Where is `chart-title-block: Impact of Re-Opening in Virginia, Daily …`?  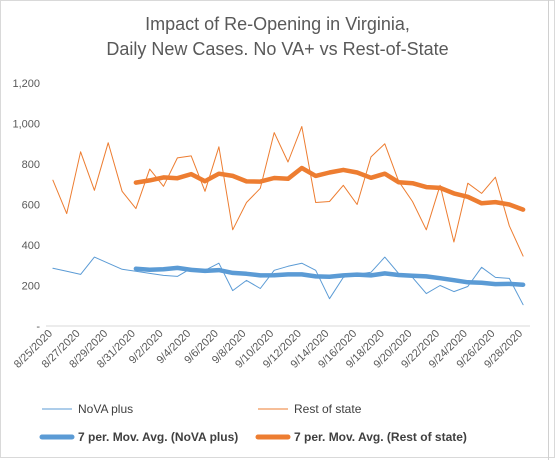 chart-title-block: Impact of Re-Opening in Virginia, Daily … is located at coordinates (277, 37).